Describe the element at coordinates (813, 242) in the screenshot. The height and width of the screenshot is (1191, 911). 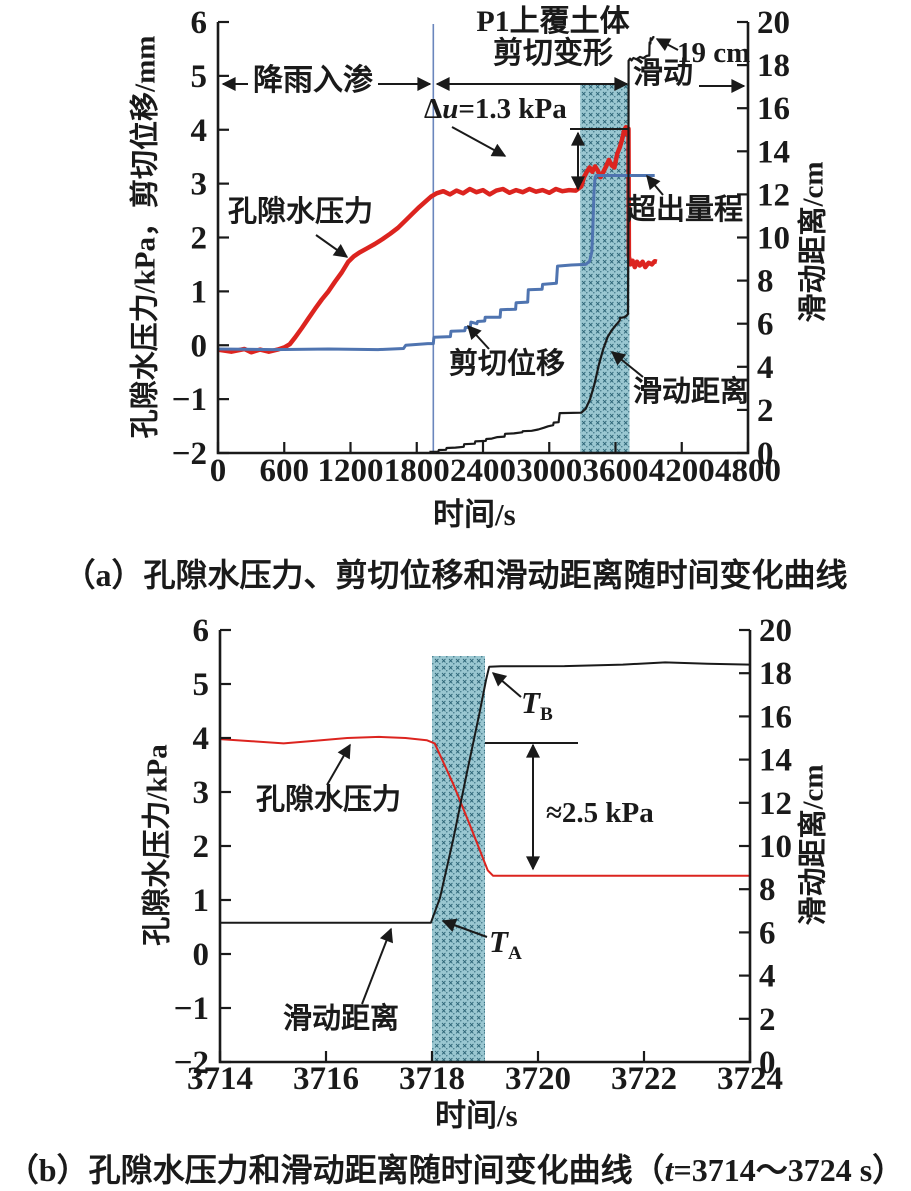
I see `panel-a-right-axis-label: 滑动距离/cm` at that location.